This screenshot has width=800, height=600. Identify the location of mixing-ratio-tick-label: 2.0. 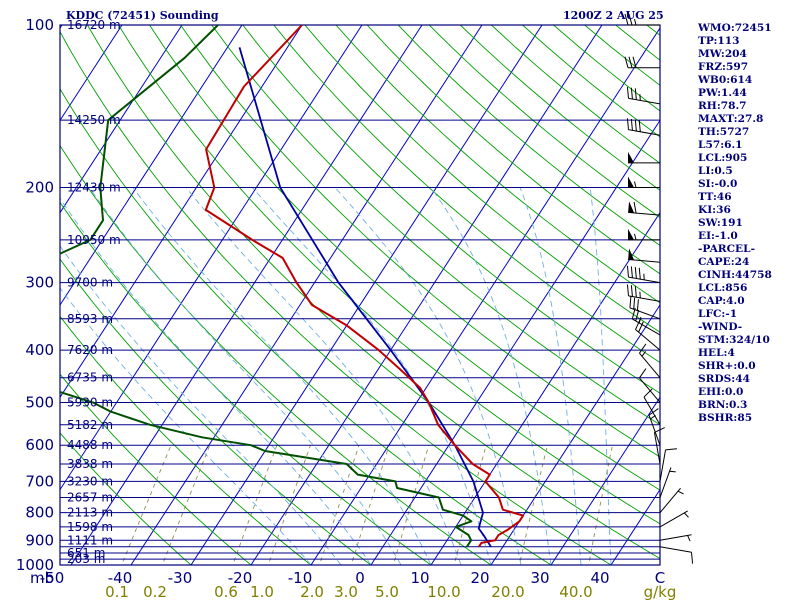
(312, 591).